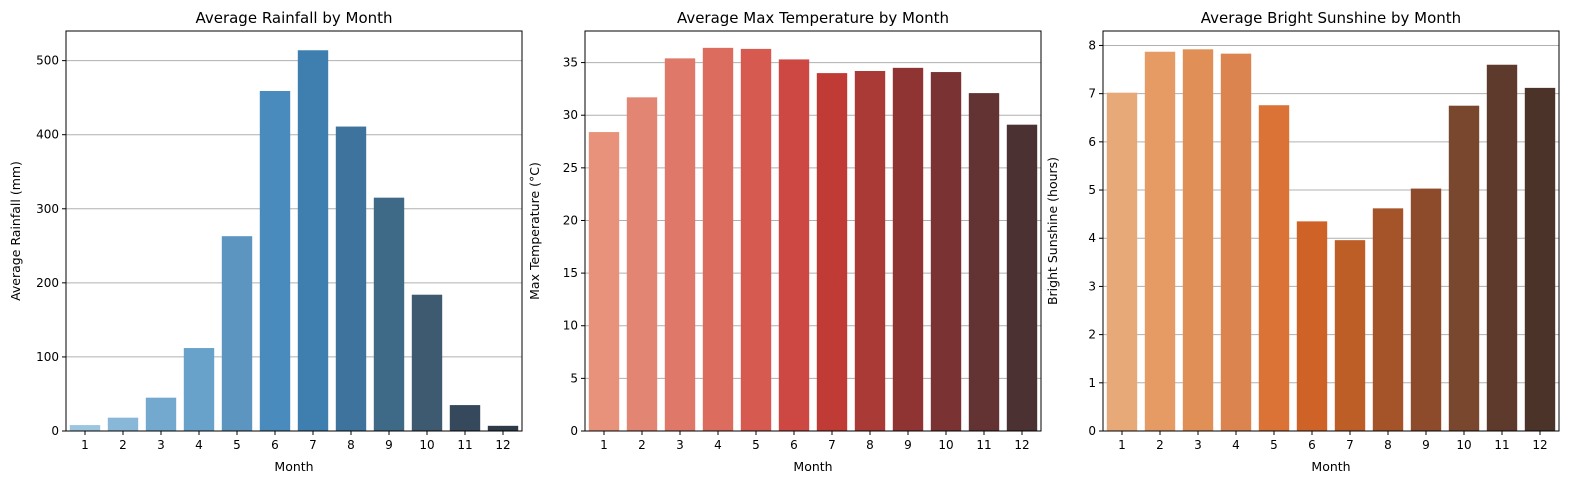 The width and height of the screenshot is (1589, 490). Describe the element at coordinates (237, 445) in the screenshot. I see `rainfall-xtick-label: 5` at that location.